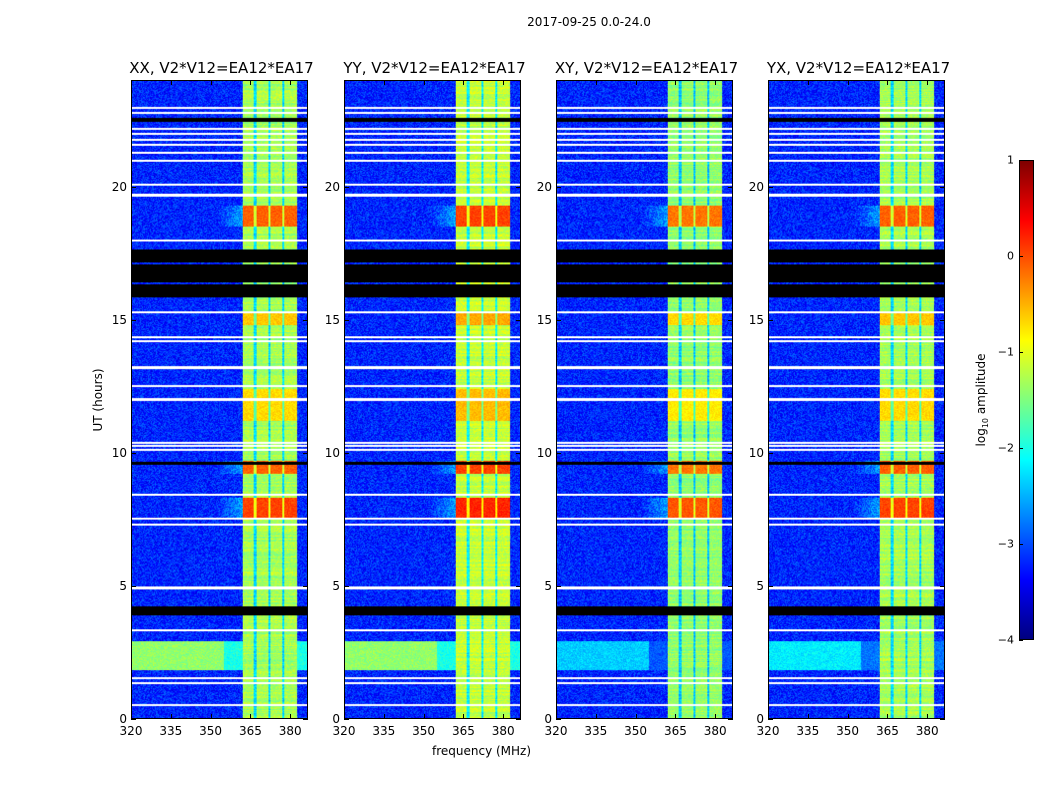 The image size is (1050, 800). Describe the element at coordinates (1005, 448) in the screenshot. I see `colorbar-tick-label: −2` at that location.